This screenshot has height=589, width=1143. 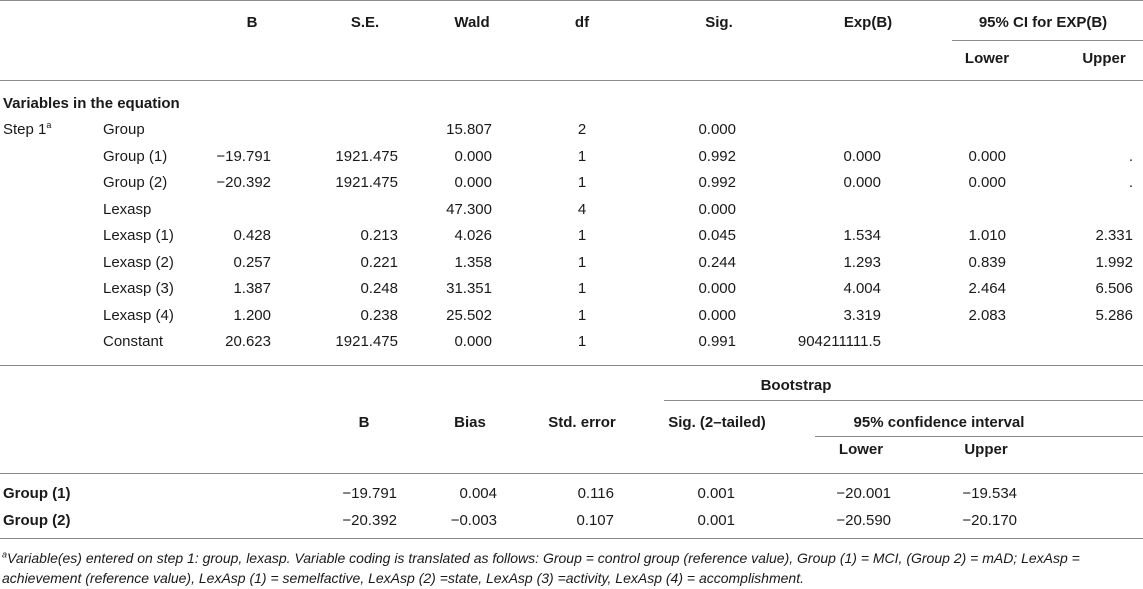 What do you see at coordinates (571, 538) in the screenshot?
I see `table2-bottom-rule` at bounding box center [571, 538].